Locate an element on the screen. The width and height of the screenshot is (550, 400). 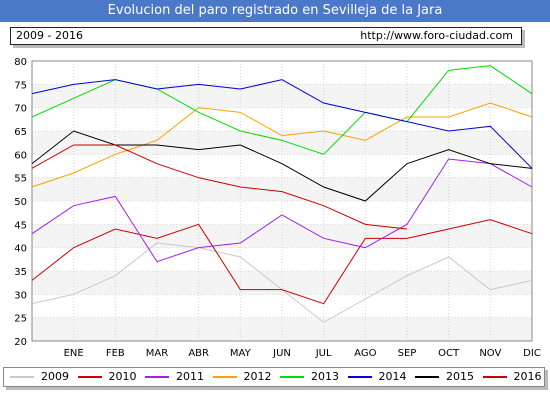
legend-label: 2013 is located at coordinates (325, 376).